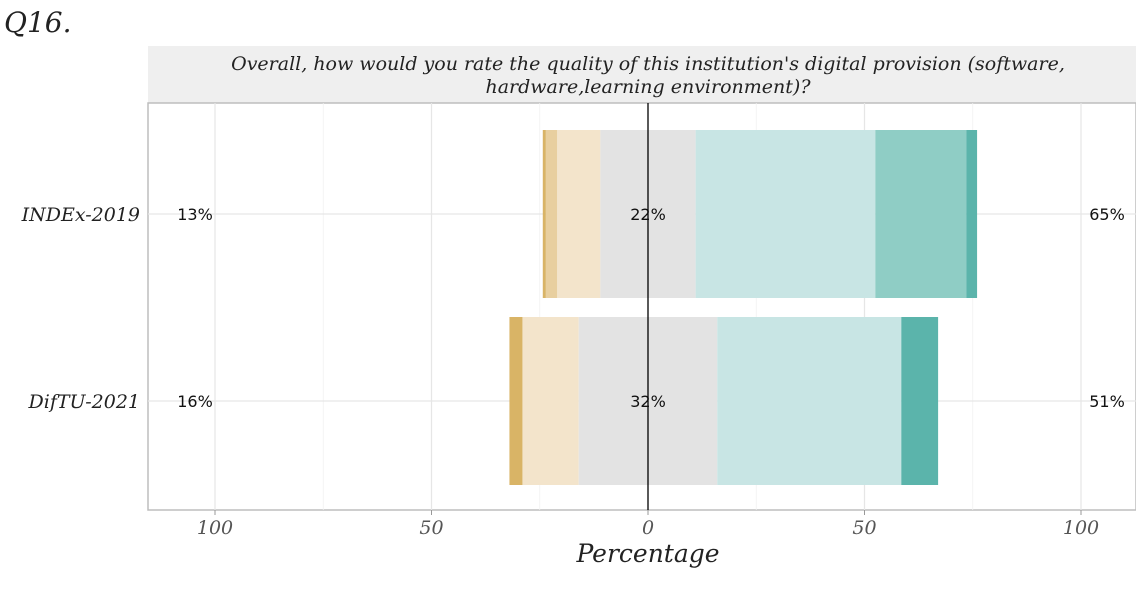 The width and height of the screenshot is (1136, 592). Describe the element at coordinates (1107, 401) in the screenshot. I see `right-percent-label: 51%` at that location.